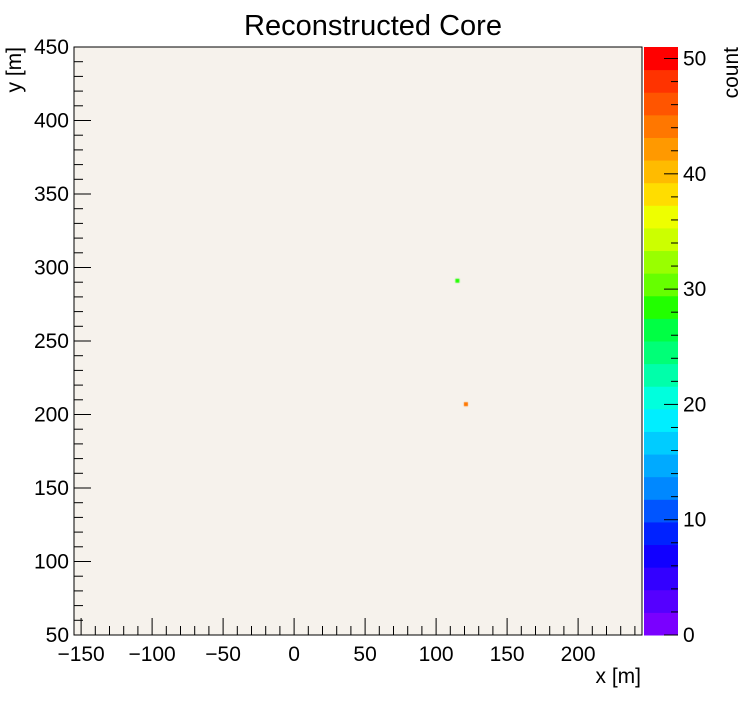 Image resolution: width=746 pixels, height=727 pixels. I want to click on z-tick-label: 0, so click(689, 635).